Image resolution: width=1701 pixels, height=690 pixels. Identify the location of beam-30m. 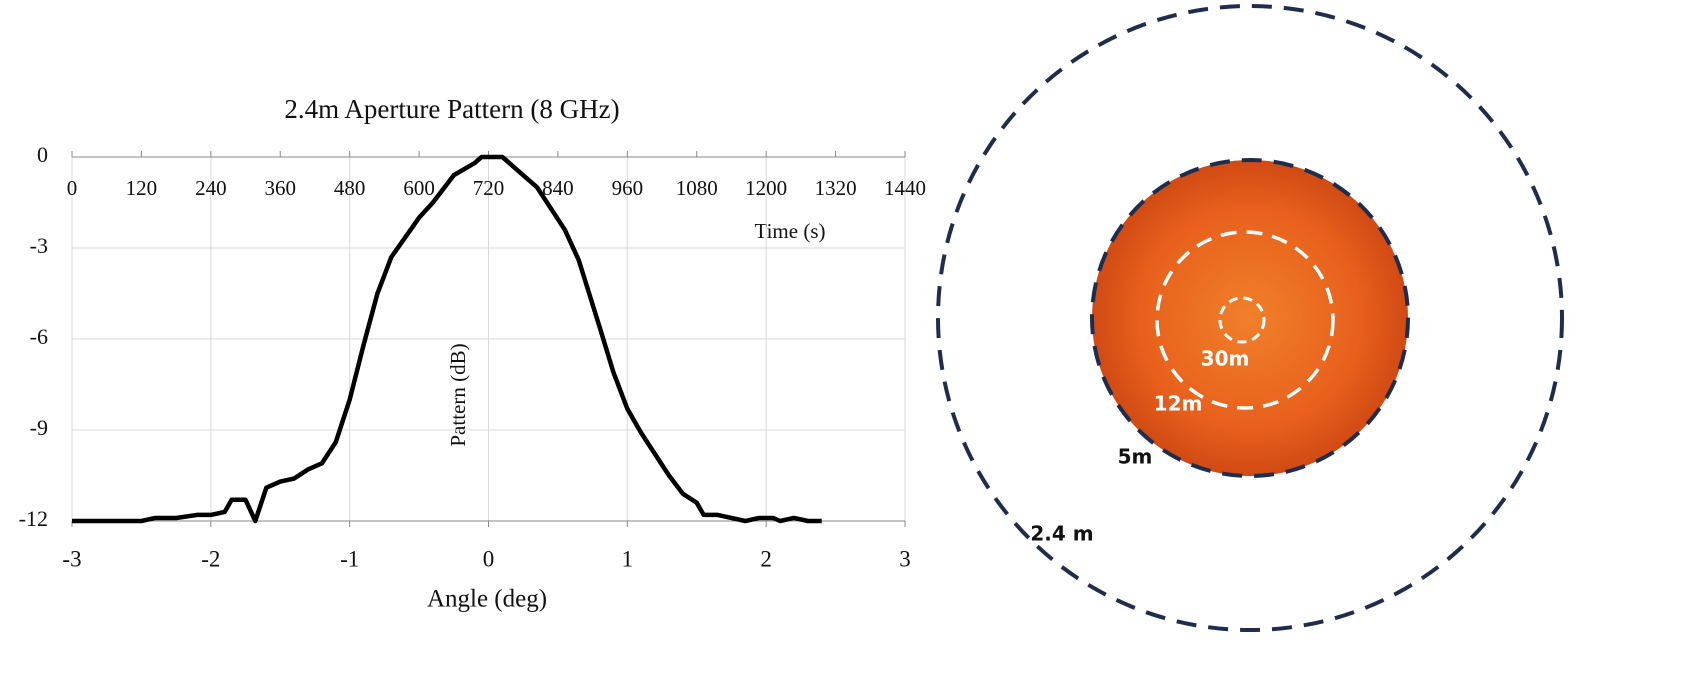
(1242, 320).